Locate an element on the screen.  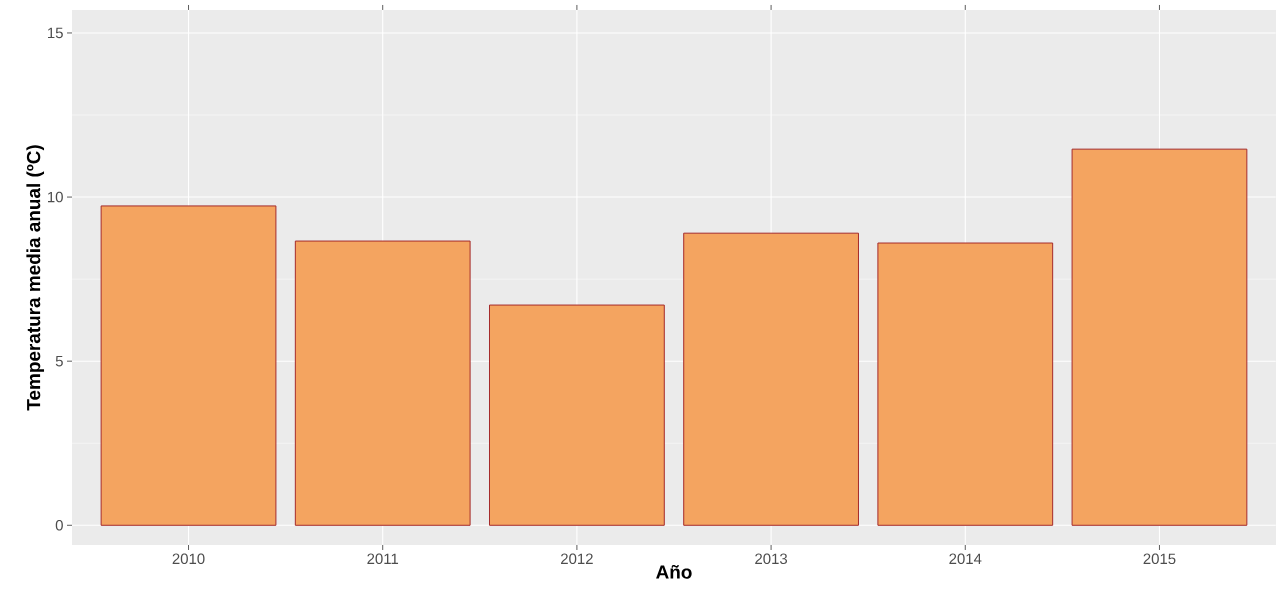
x-tick-label: 2012 is located at coordinates (577, 559).